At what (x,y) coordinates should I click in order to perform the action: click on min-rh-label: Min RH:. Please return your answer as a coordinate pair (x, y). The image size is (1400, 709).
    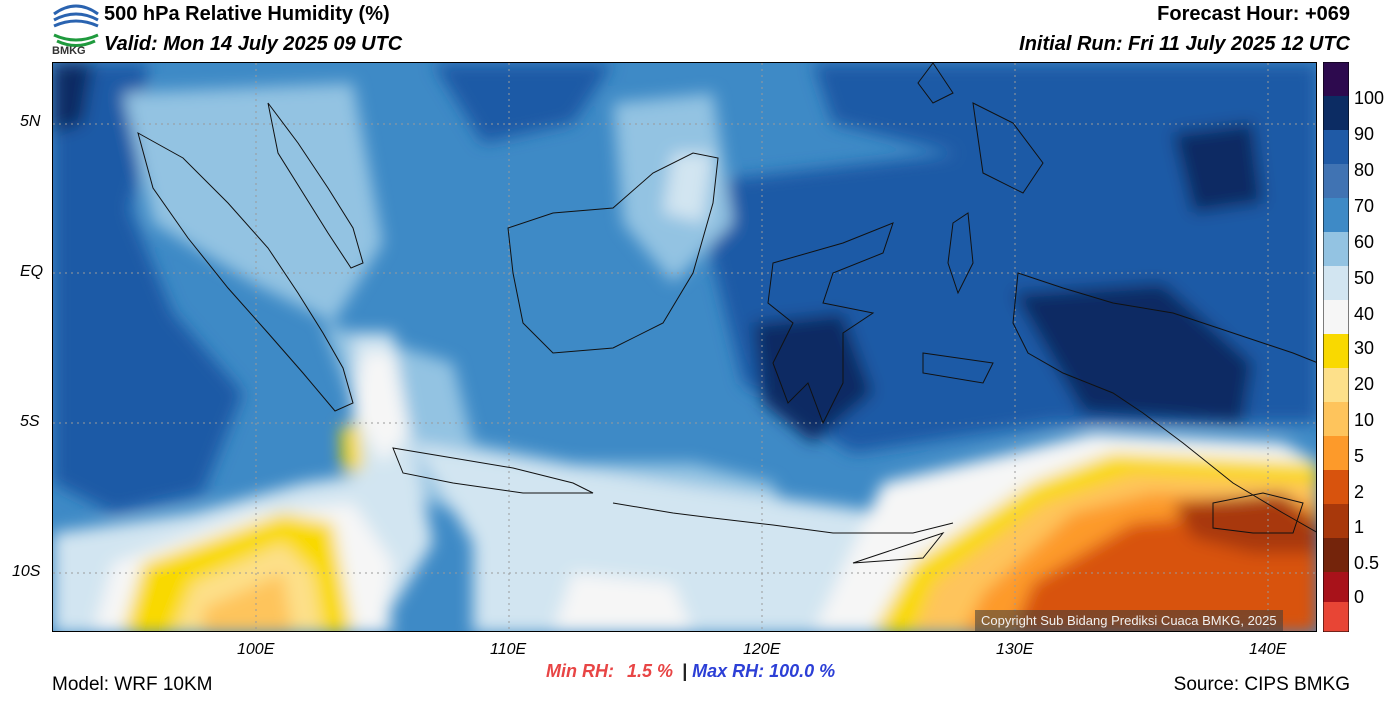
    Looking at the image, I should click on (580, 671).